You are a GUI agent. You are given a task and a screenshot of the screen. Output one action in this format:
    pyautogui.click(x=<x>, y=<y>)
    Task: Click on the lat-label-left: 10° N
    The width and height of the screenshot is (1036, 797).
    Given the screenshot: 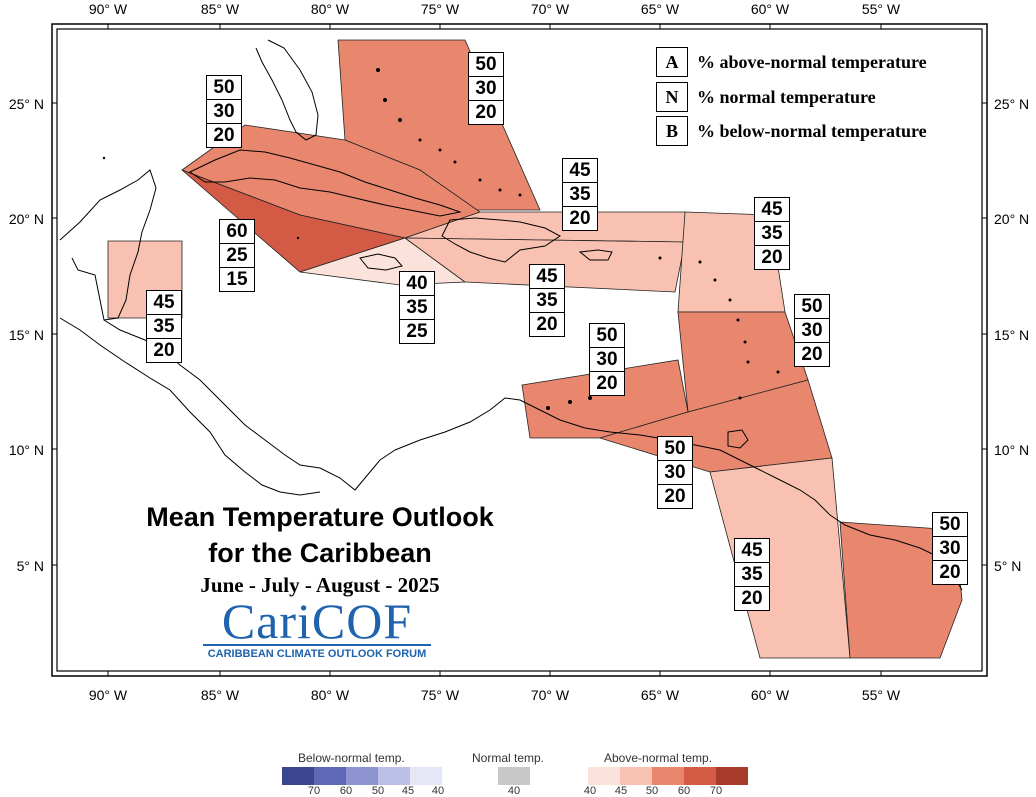 What is the action you would take?
    pyautogui.click(x=26, y=450)
    